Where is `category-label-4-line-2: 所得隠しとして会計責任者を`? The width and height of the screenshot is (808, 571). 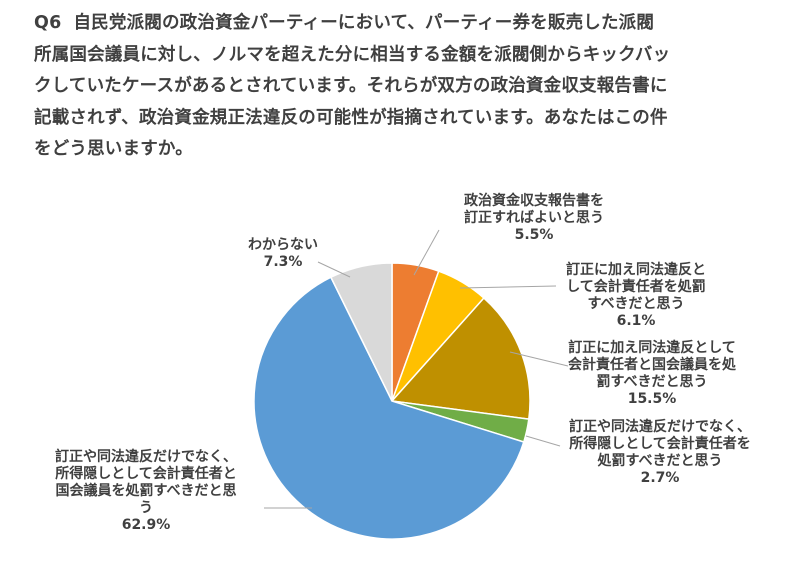 category-label-4-line-2: 所得隠しとして会計責任者を is located at coordinates (660, 443).